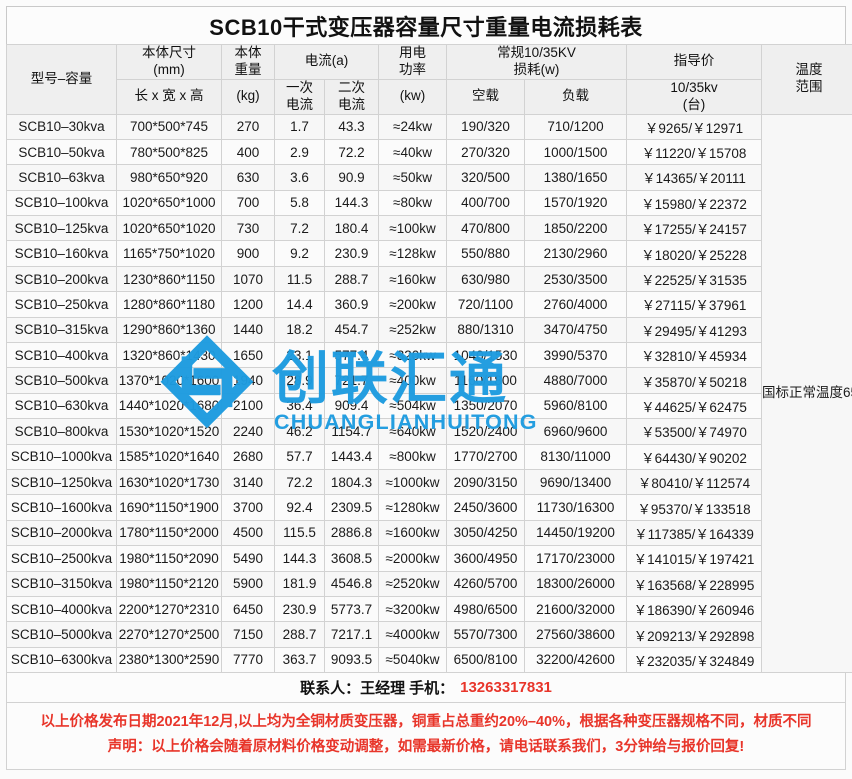  Describe the element at coordinates (169, 96) in the screenshot. I see `th-dimensions-sub: 长 x 宽 x 高` at that location.